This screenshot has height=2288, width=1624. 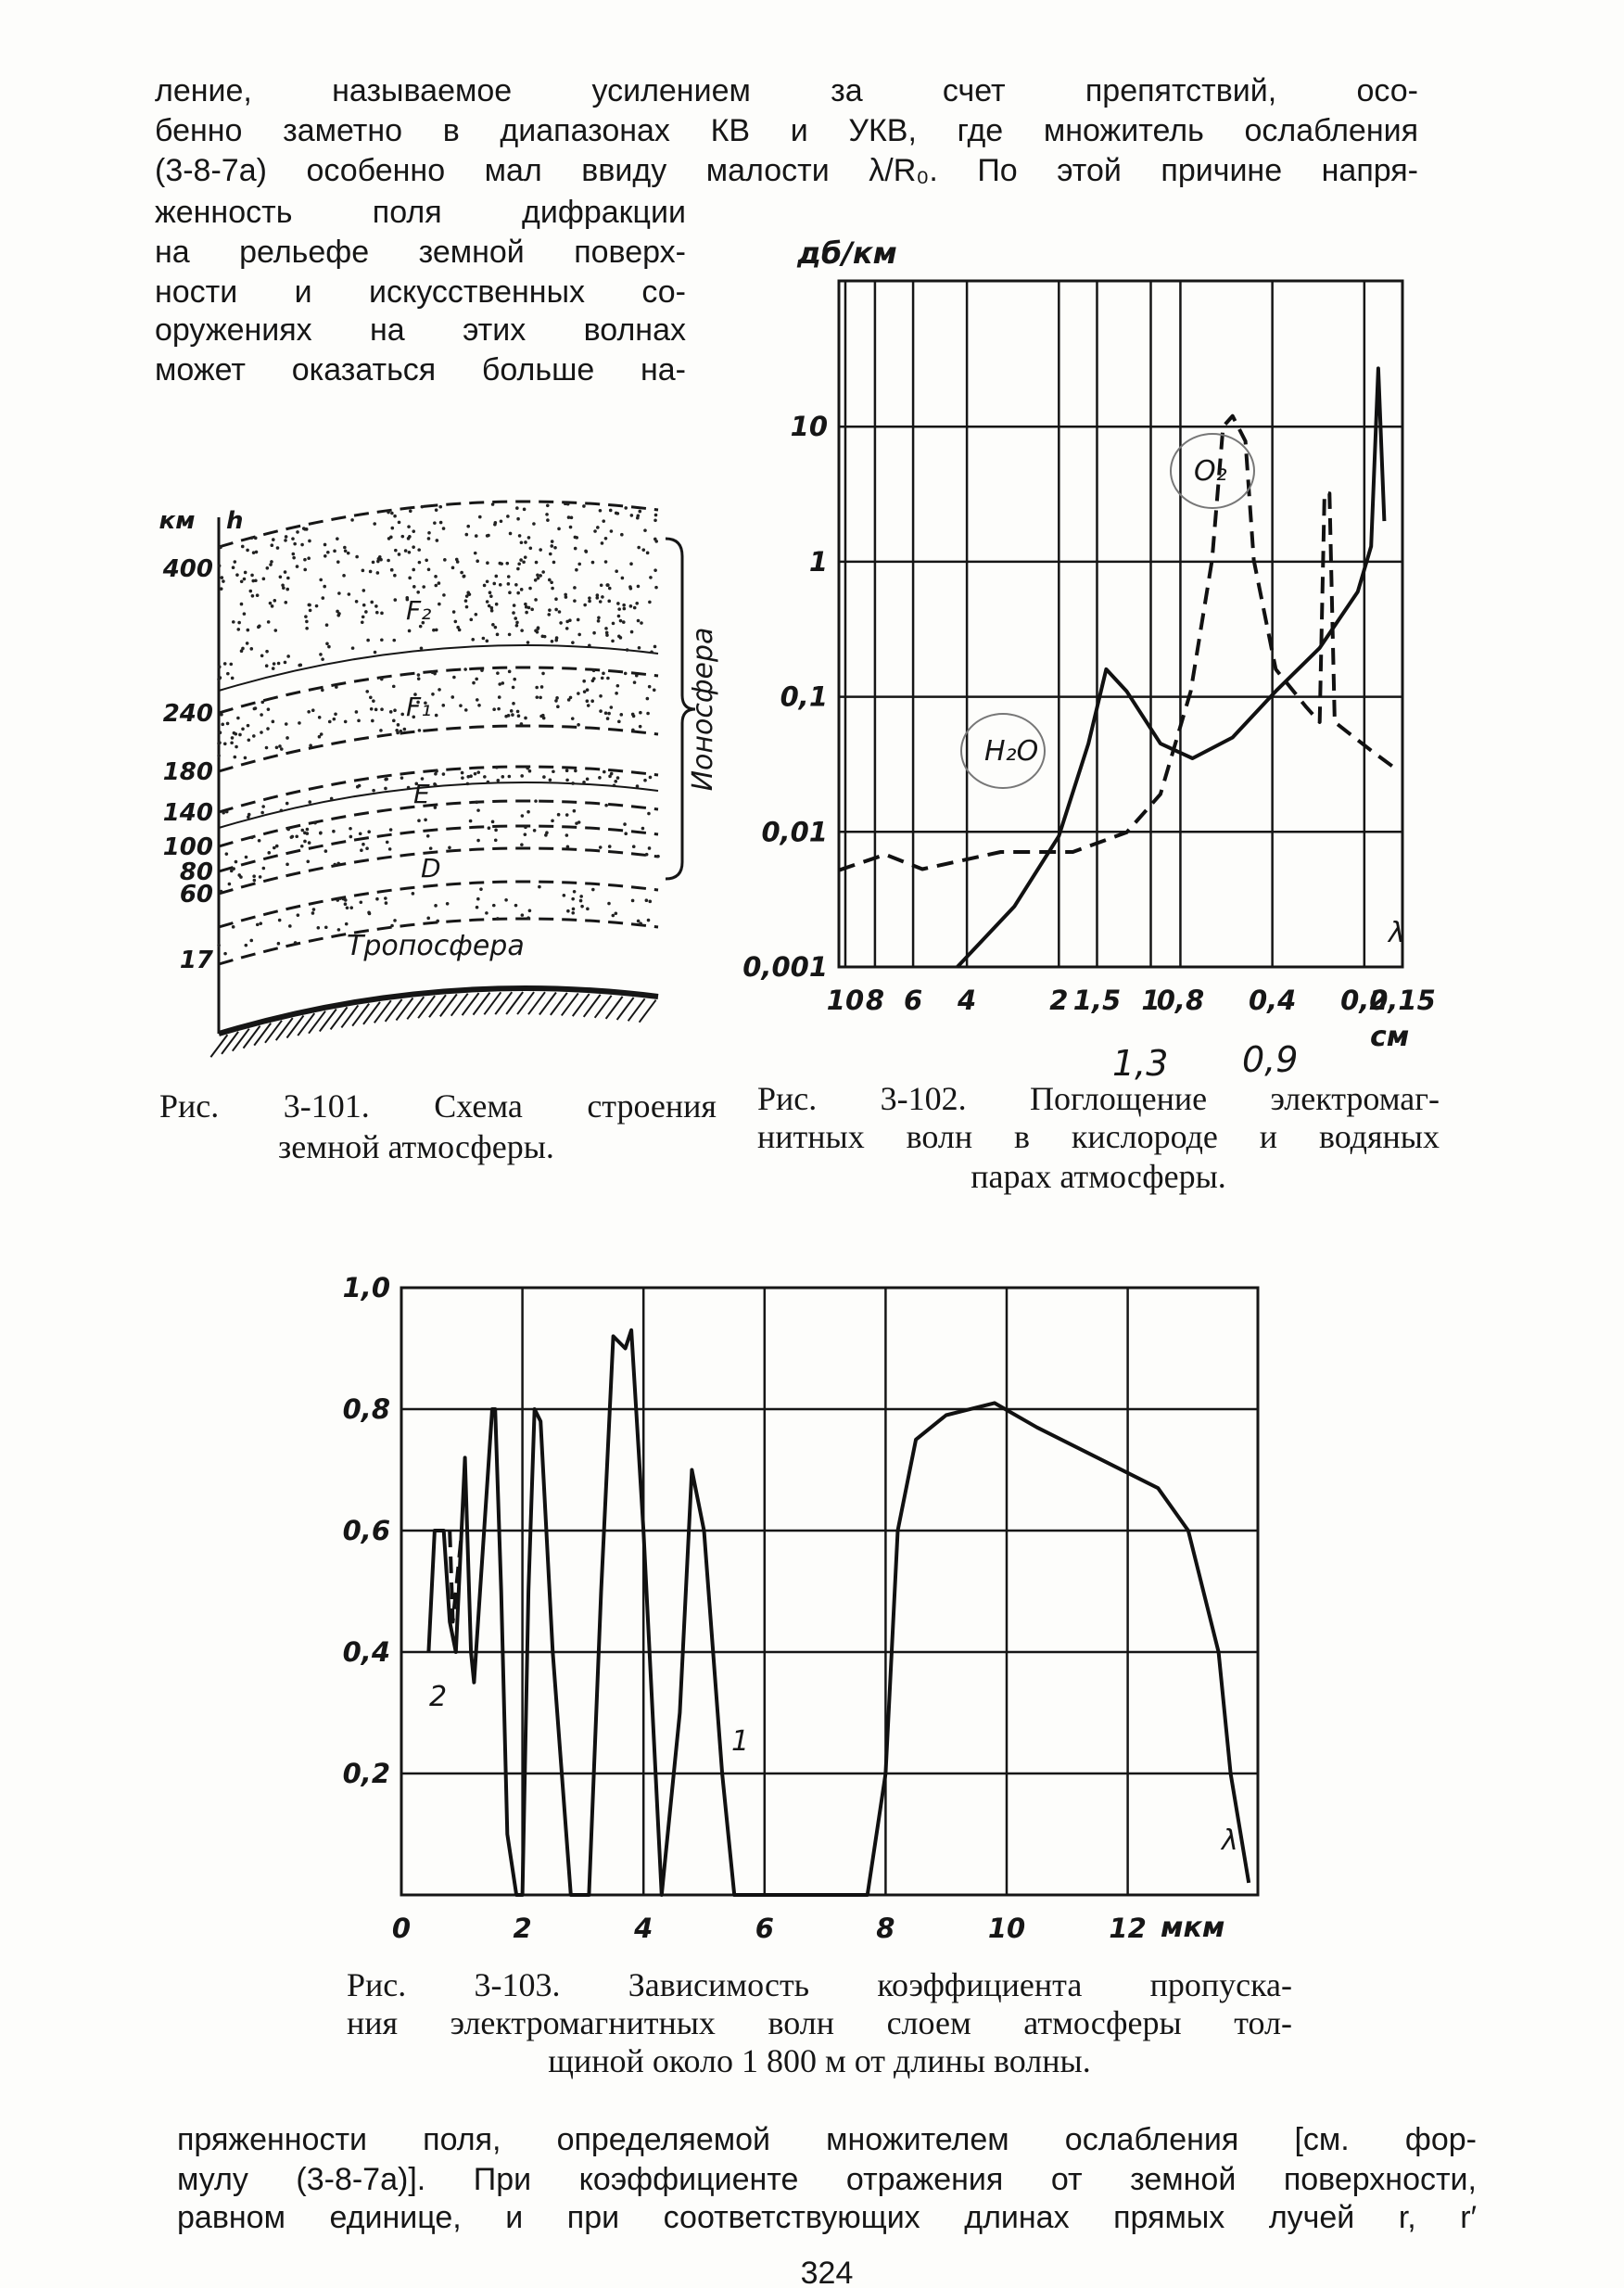 I want to click on series-line, so click(x=1171, y=667).